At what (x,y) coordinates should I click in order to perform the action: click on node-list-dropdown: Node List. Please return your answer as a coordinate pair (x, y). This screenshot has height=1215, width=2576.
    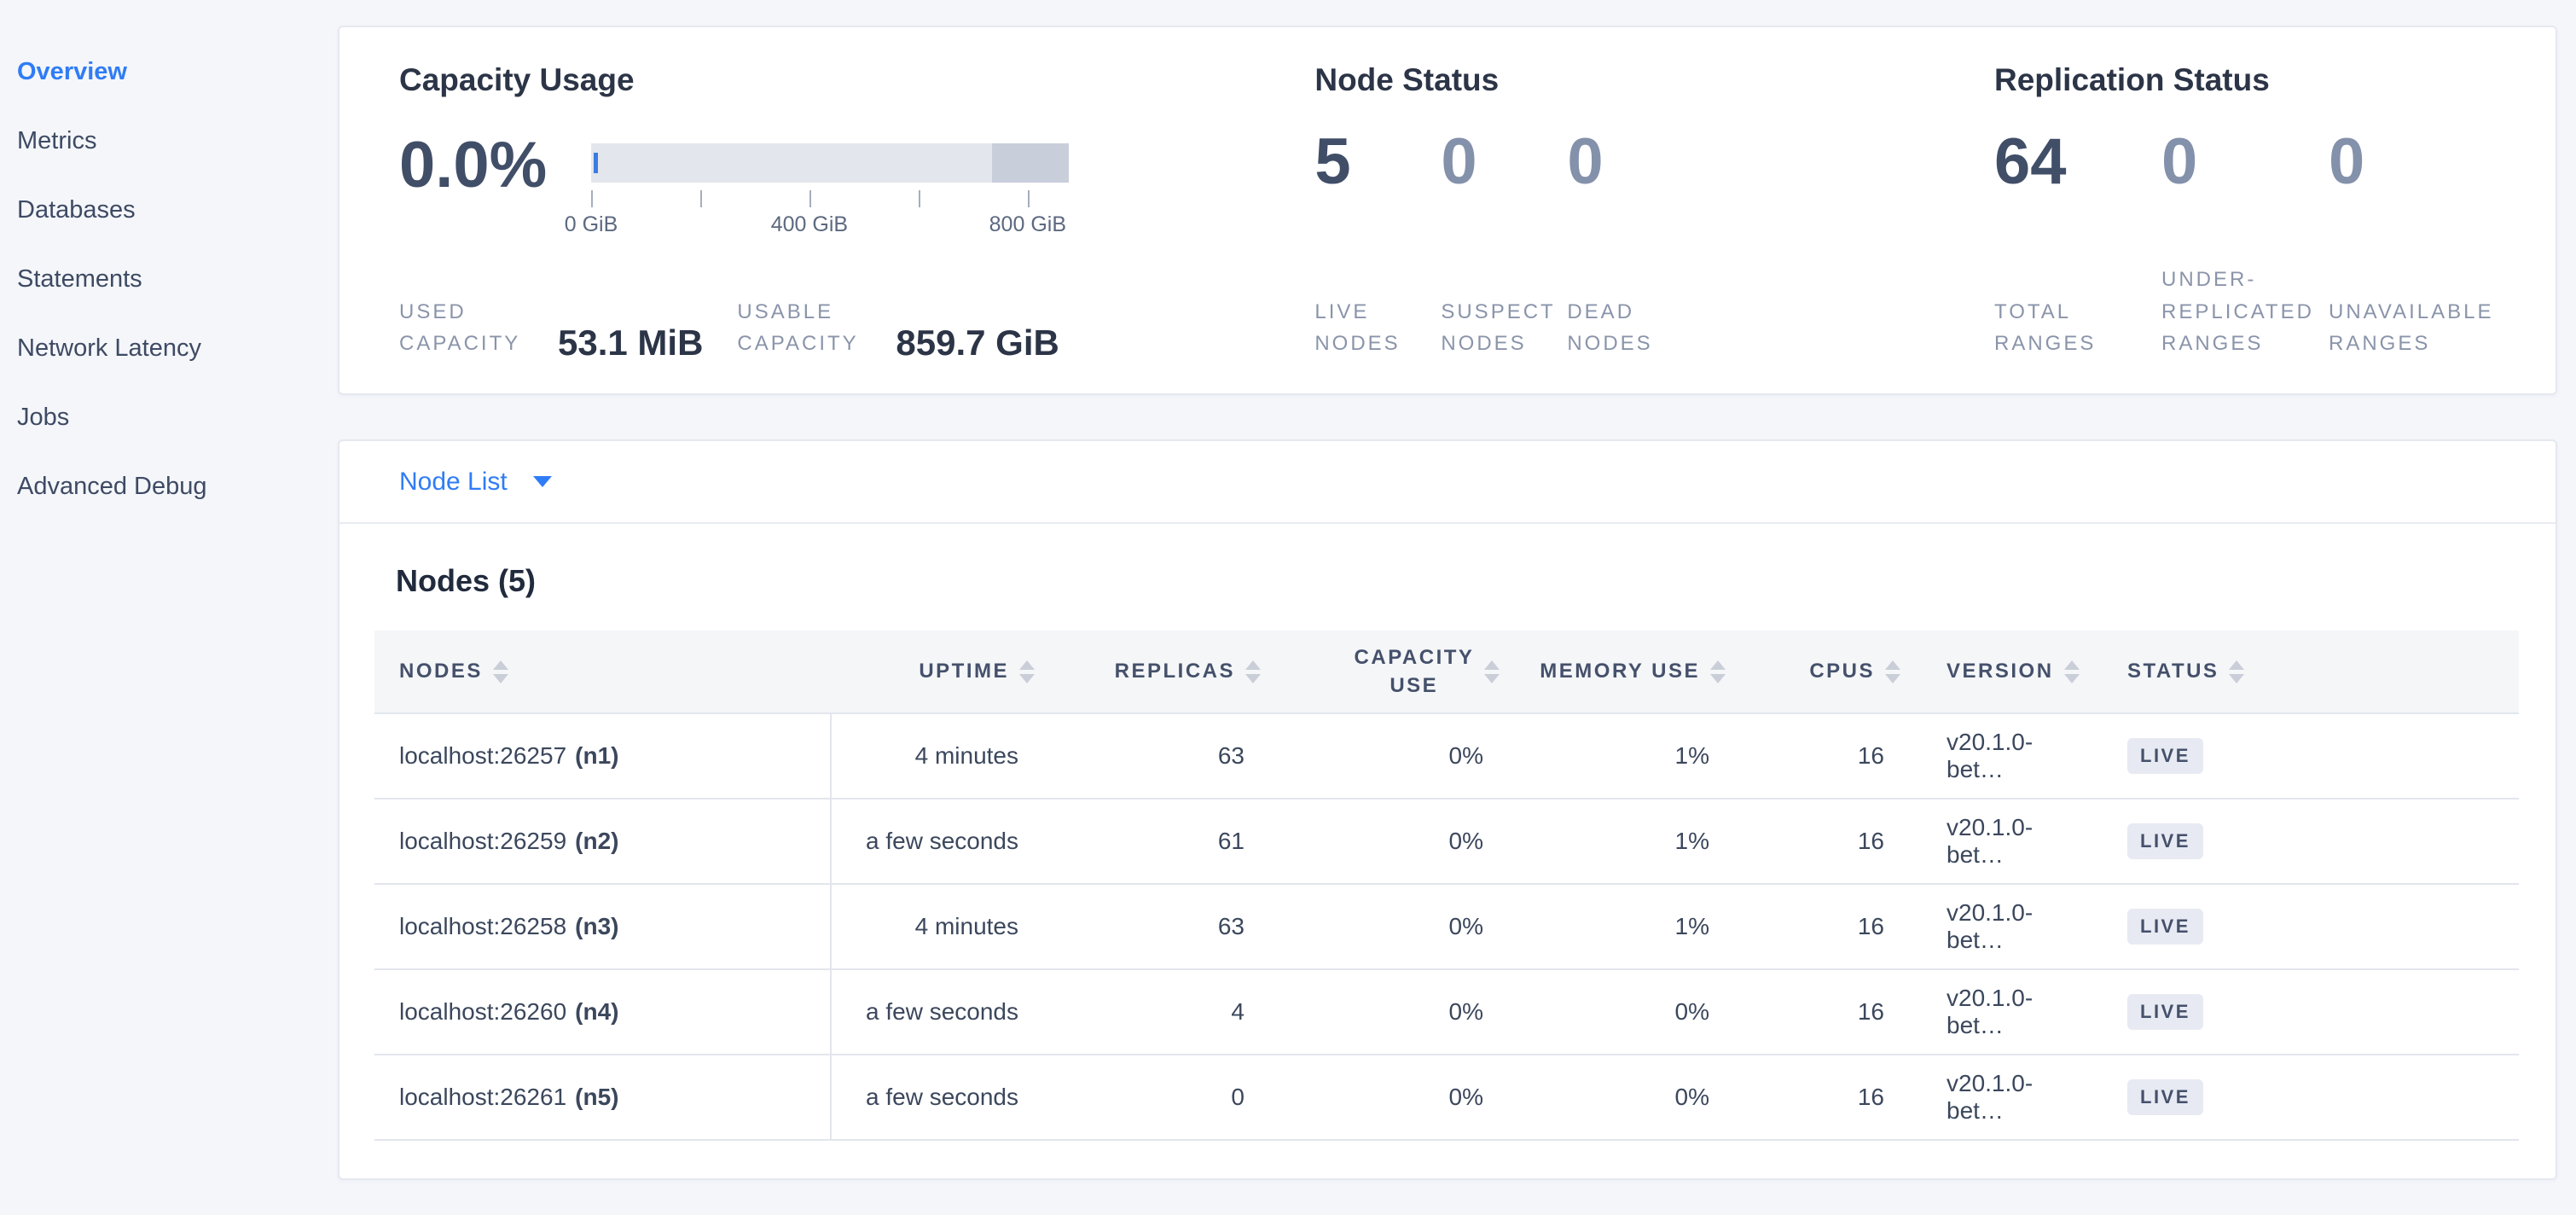
    Looking at the image, I should click on (1447, 482).